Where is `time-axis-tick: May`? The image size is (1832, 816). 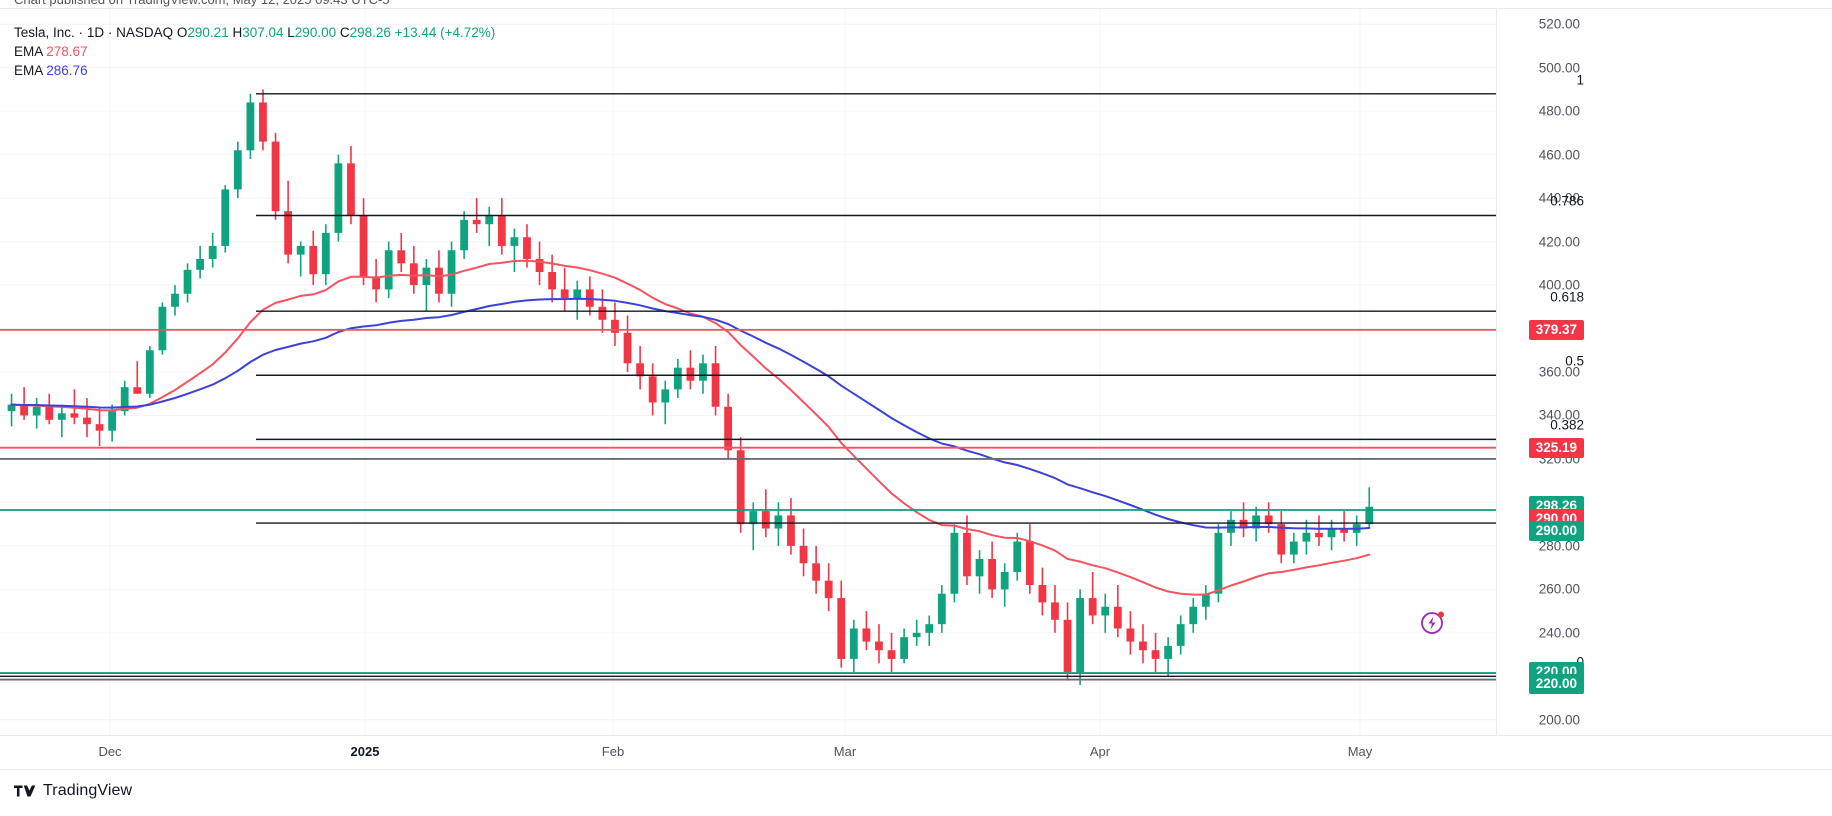 time-axis-tick: May is located at coordinates (1360, 751).